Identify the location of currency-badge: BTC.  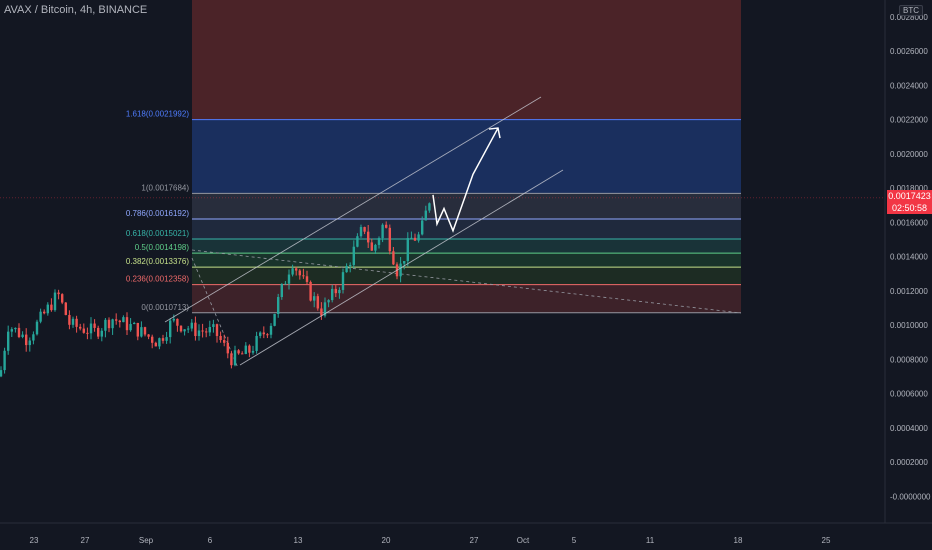
(911, 10).